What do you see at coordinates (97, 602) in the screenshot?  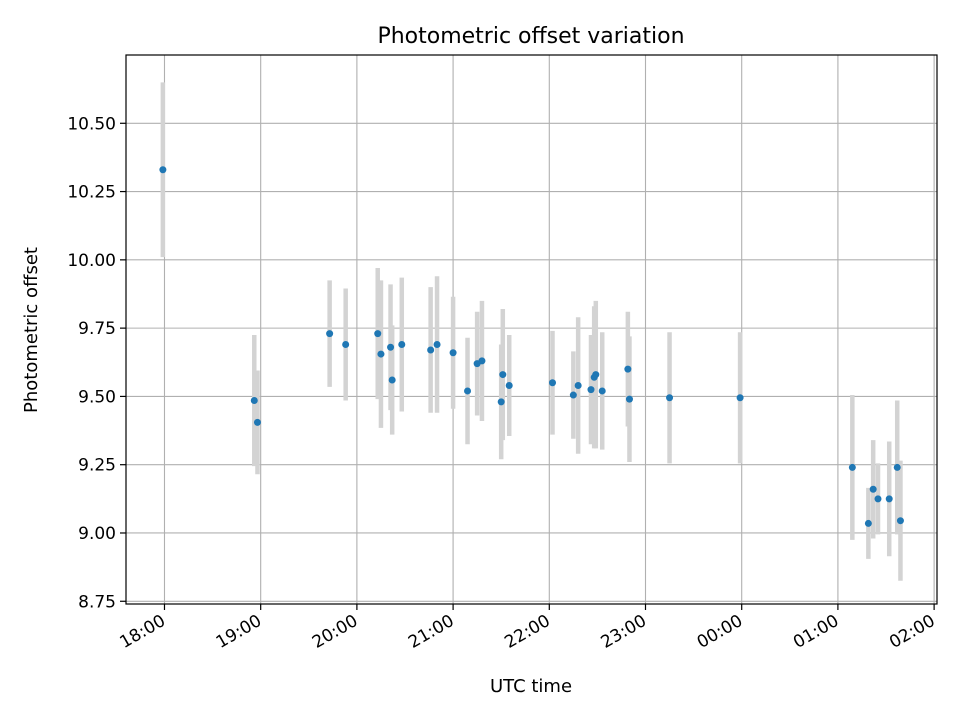 I see `y-tick-label: 8.75` at bounding box center [97, 602].